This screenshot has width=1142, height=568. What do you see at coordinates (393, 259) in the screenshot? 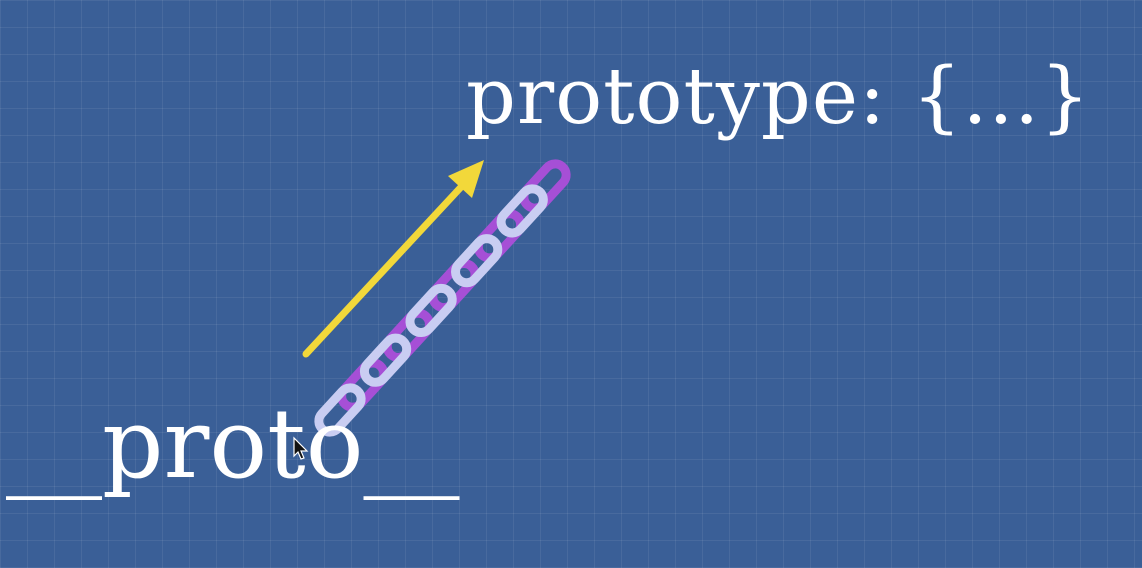
I see `arrow-up-right-icon` at bounding box center [393, 259].